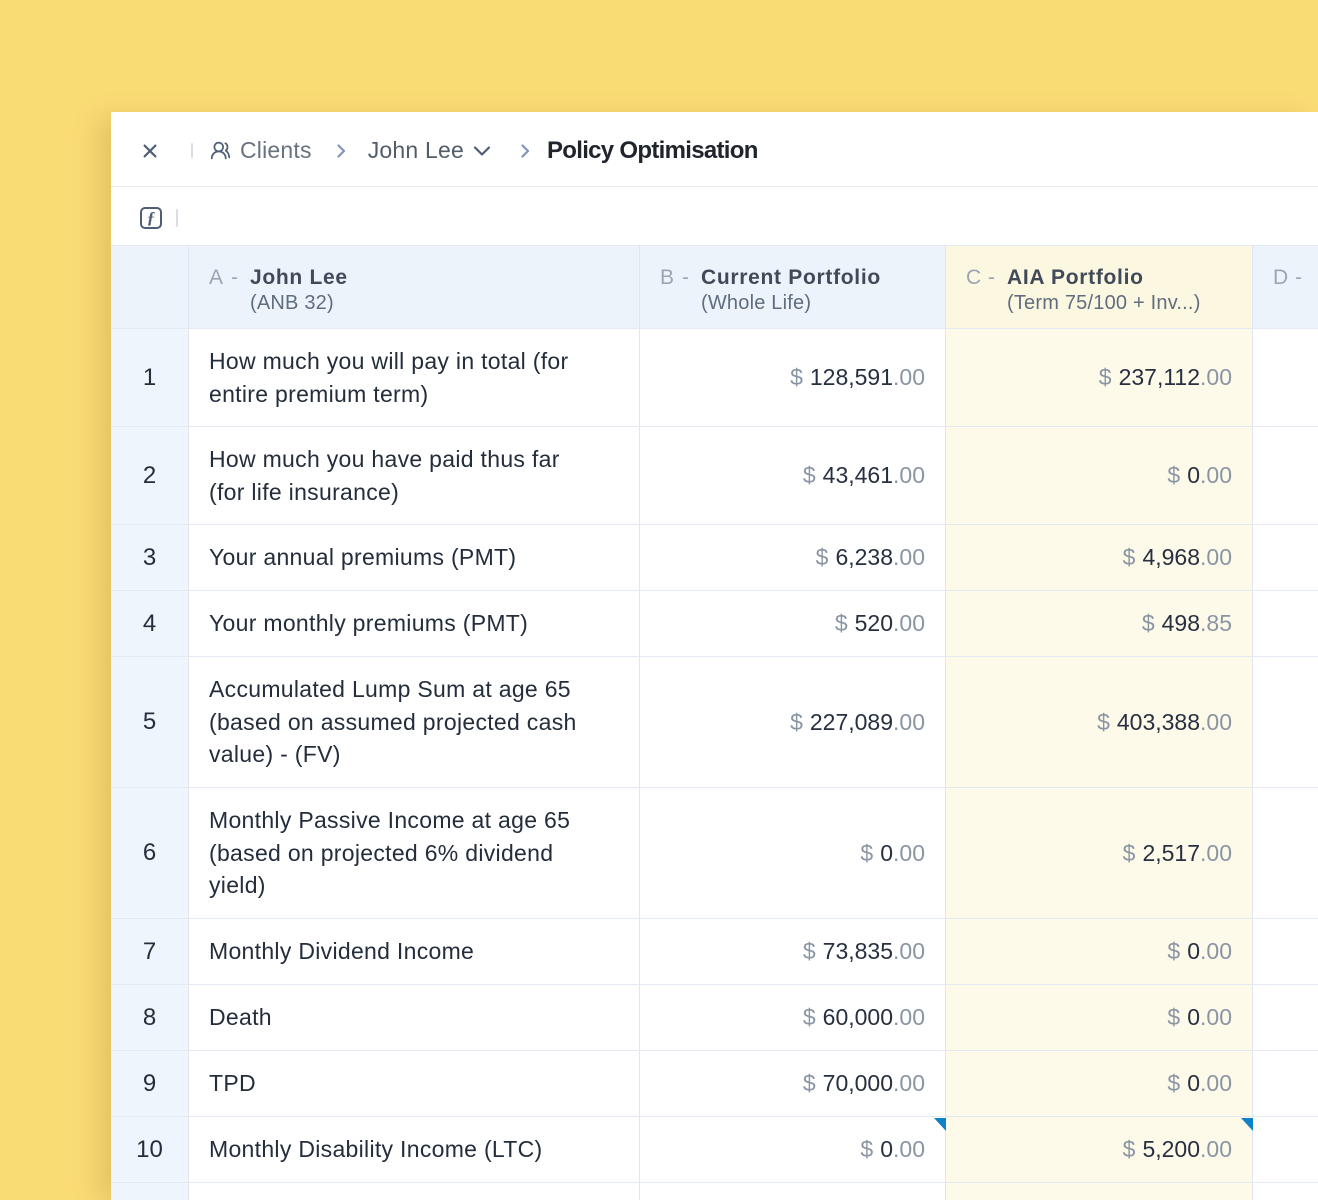 Image resolution: width=1318 pixels, height=1200 pixels. I want to click on amount-integer: 5,200, so click(1171, 1149).